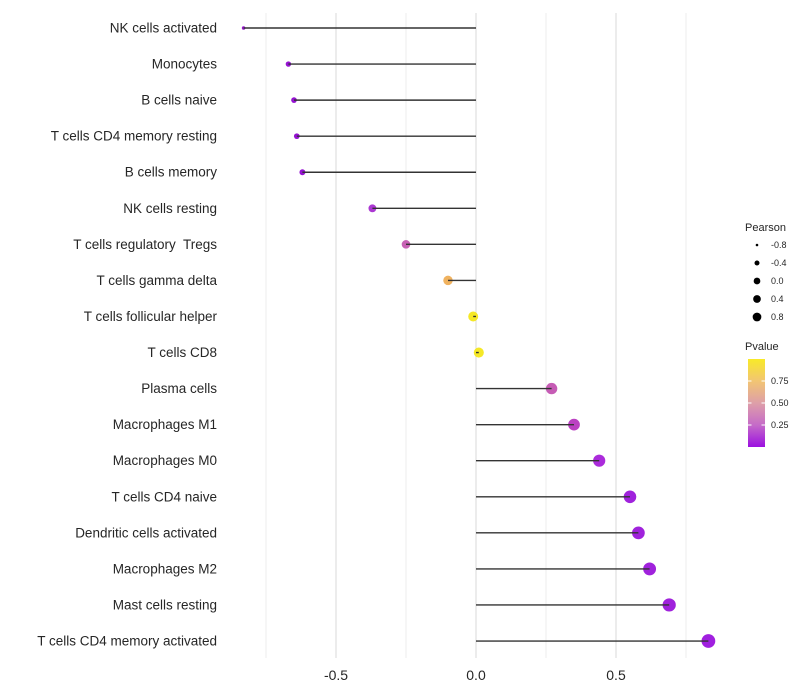 The height and width of the screenshot is (700, 800). I want to click on size-legend: Pearson -0.8 -0.4 0.0 0.4 0.8, so click(766, 272).